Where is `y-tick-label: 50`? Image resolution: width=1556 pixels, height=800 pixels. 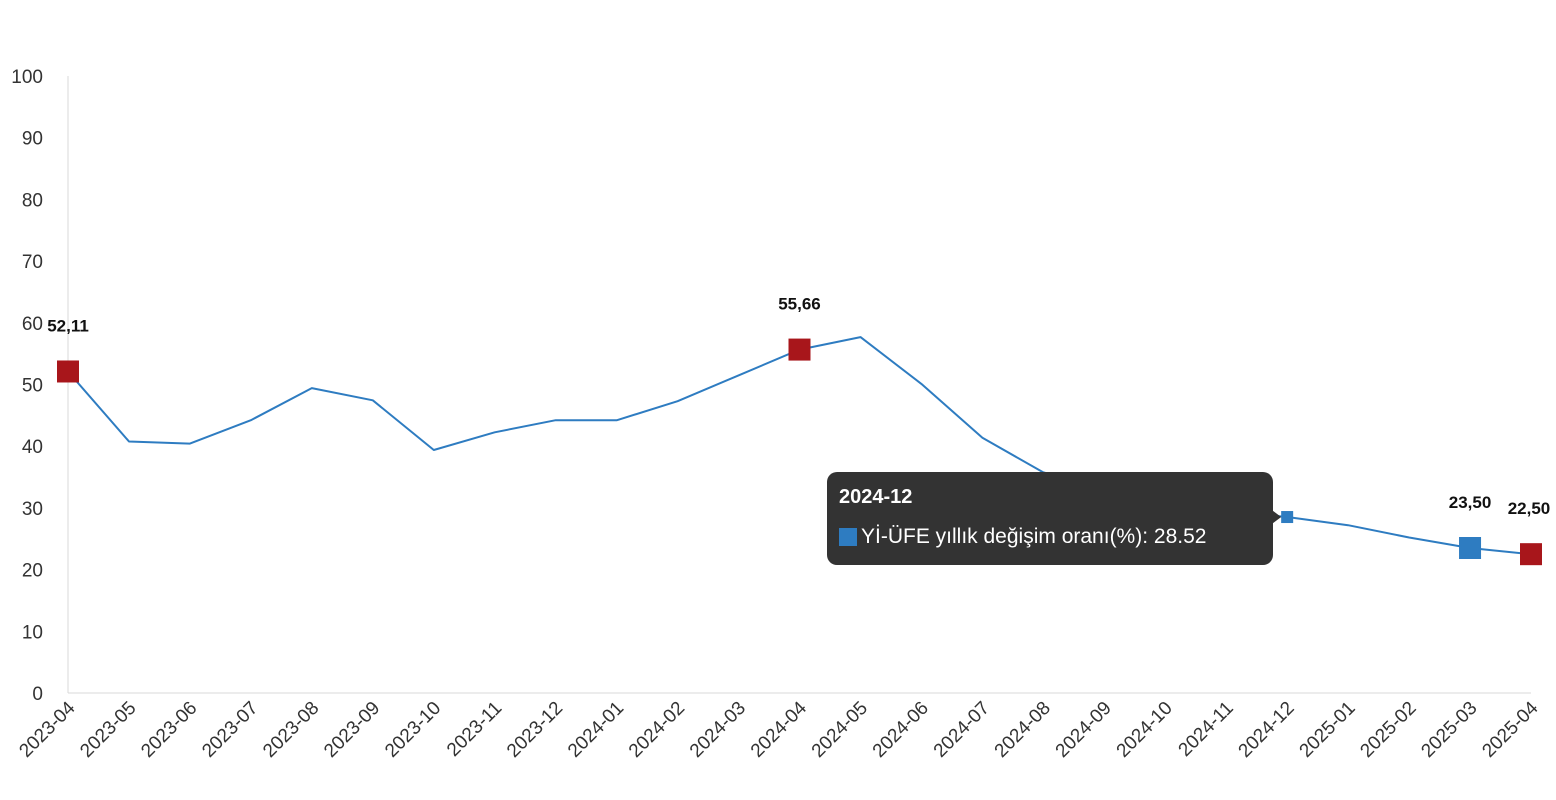
y-tick-label: 50 is located at coordinates (32, 386).